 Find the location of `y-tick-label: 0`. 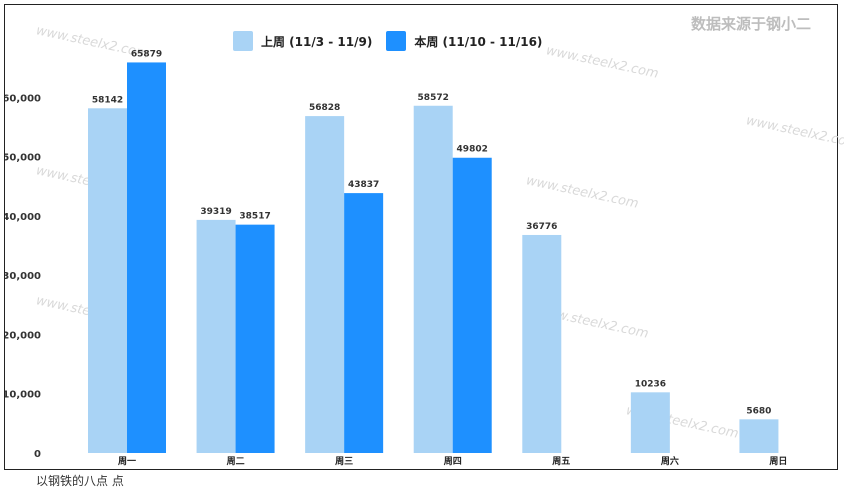

y-tick-label: 0 is located at coordinates (37, 454).